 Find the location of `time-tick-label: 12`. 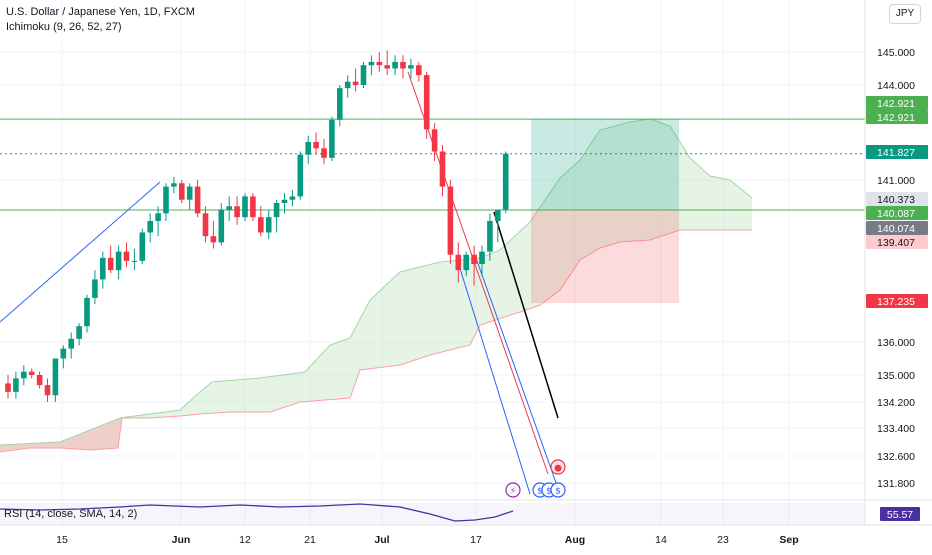

time-tick-label: 12 is located at coordinates (245, 540).